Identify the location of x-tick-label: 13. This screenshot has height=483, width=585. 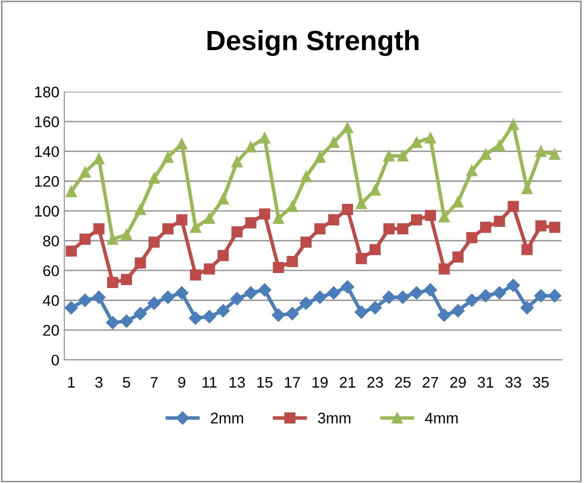
(237, 382).